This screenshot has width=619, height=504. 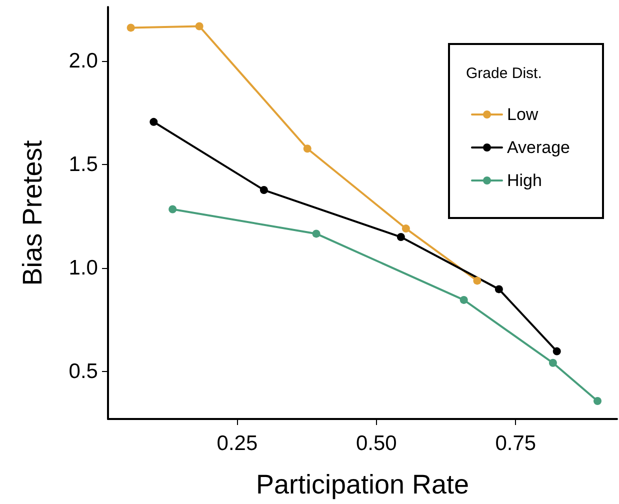 I want to click on y-tick-label: 2.0, so click(x=83, y=60).